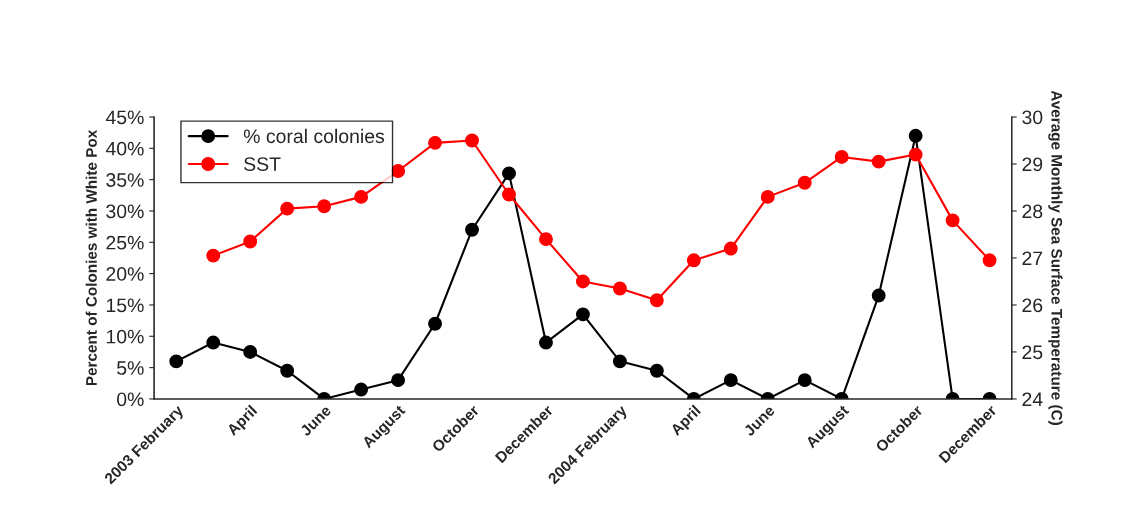  Describe the element at coordinates (124, 148) in the screenshot. I see `y-tick-label: 40%` at that location.